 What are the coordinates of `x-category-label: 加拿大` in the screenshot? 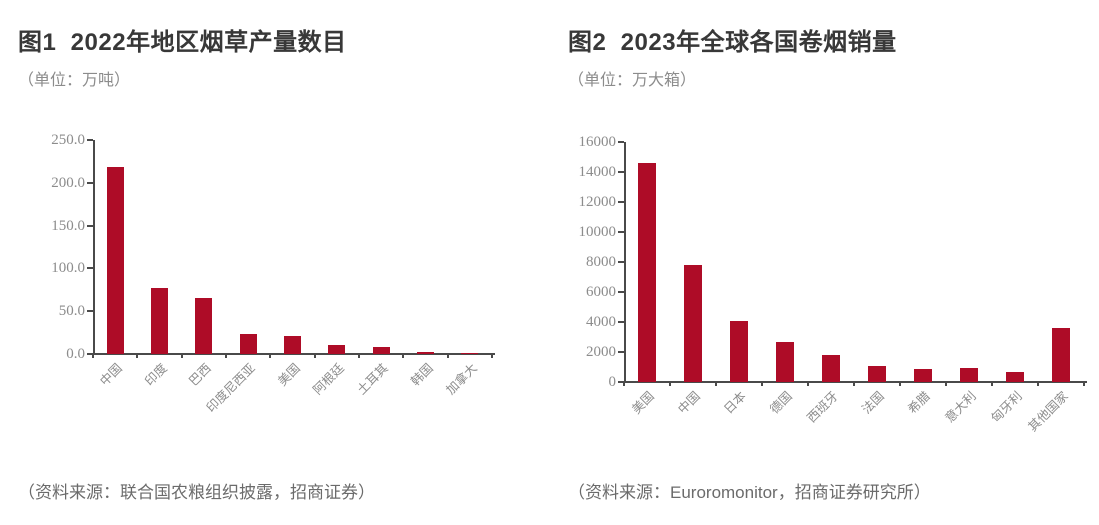 It's located at (461, 379).